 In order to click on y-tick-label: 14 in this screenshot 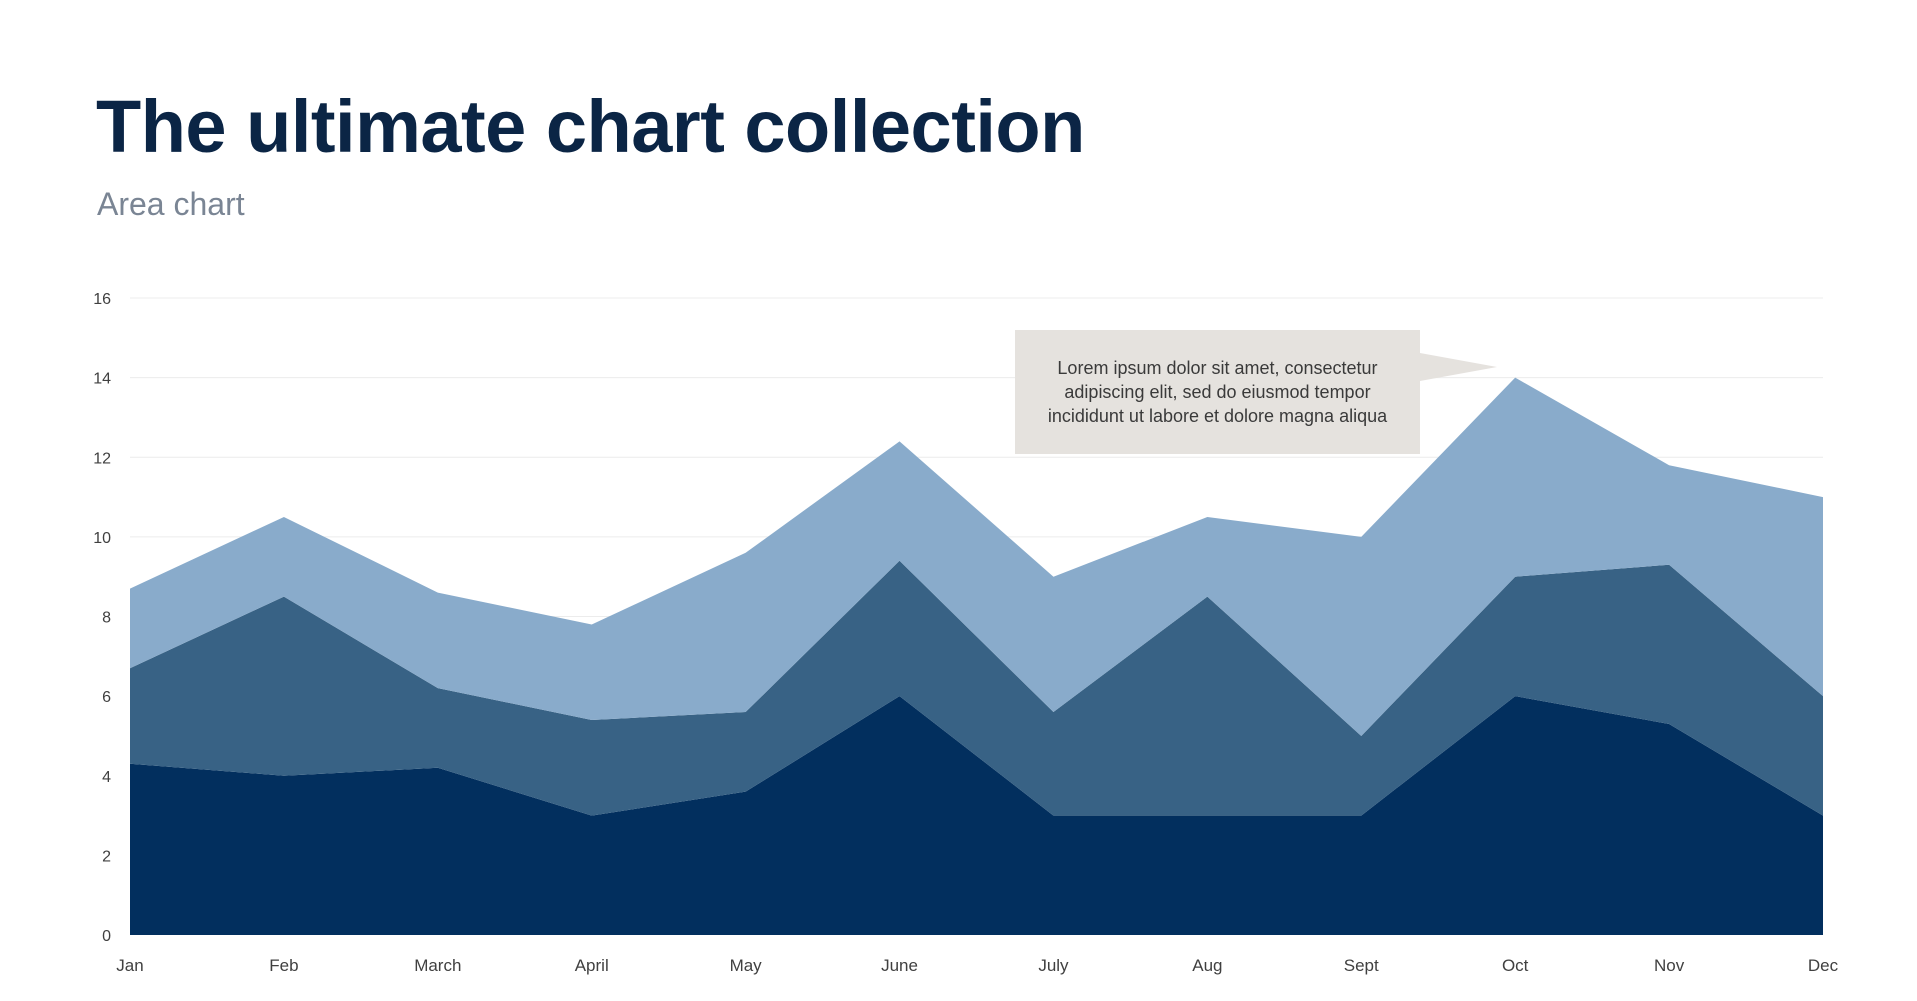, I will do `click(102, 379)`.